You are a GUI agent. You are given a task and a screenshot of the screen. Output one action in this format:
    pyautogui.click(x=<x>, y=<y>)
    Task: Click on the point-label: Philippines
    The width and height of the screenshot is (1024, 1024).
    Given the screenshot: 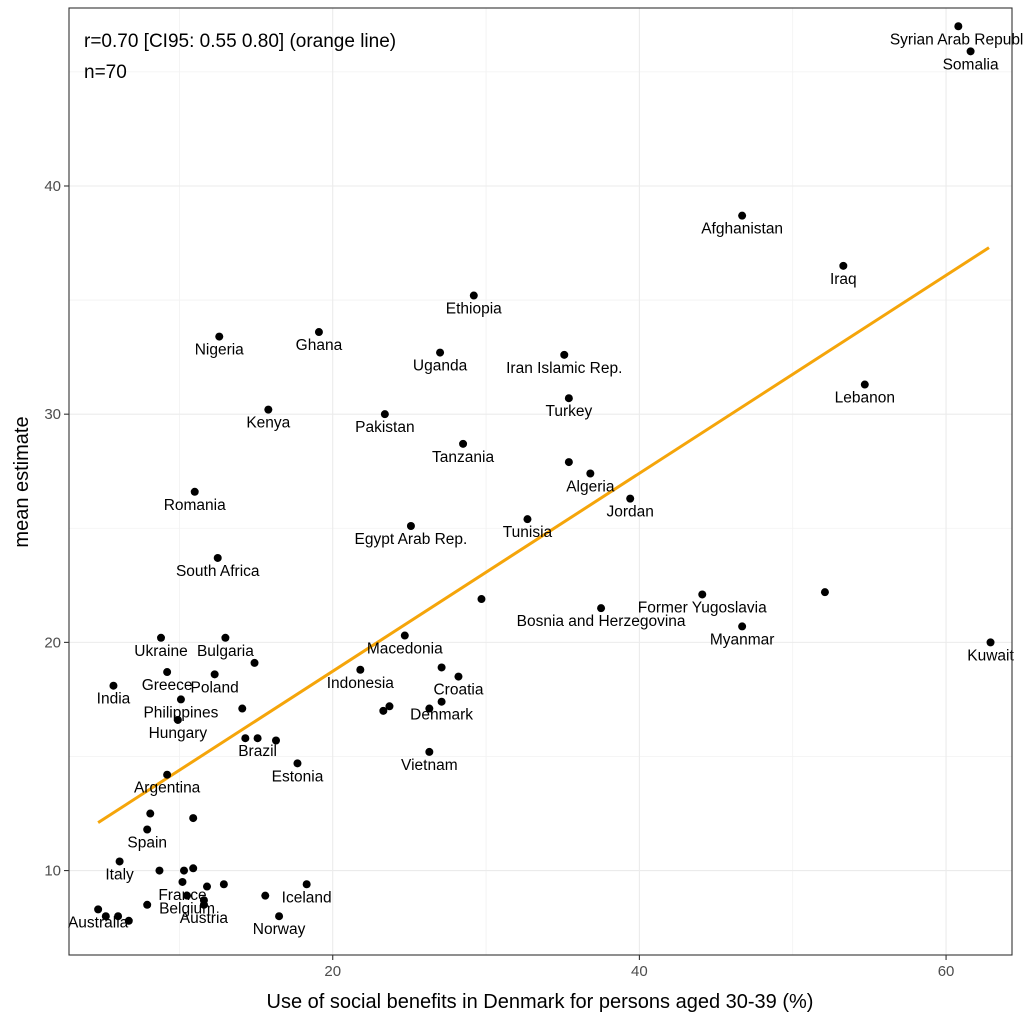 What is the action you would take?
    pyautogui.click(x=180, y=712)
    